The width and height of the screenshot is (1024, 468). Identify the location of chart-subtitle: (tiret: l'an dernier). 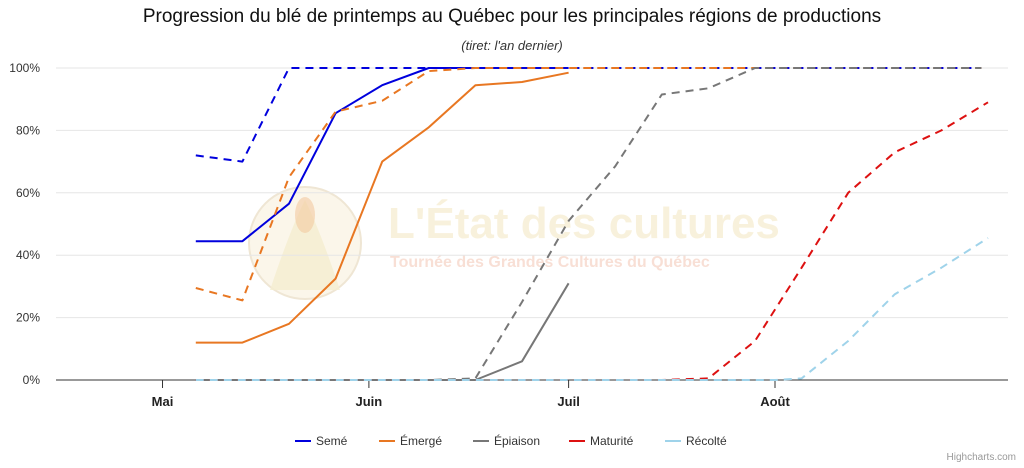
(512, 45).